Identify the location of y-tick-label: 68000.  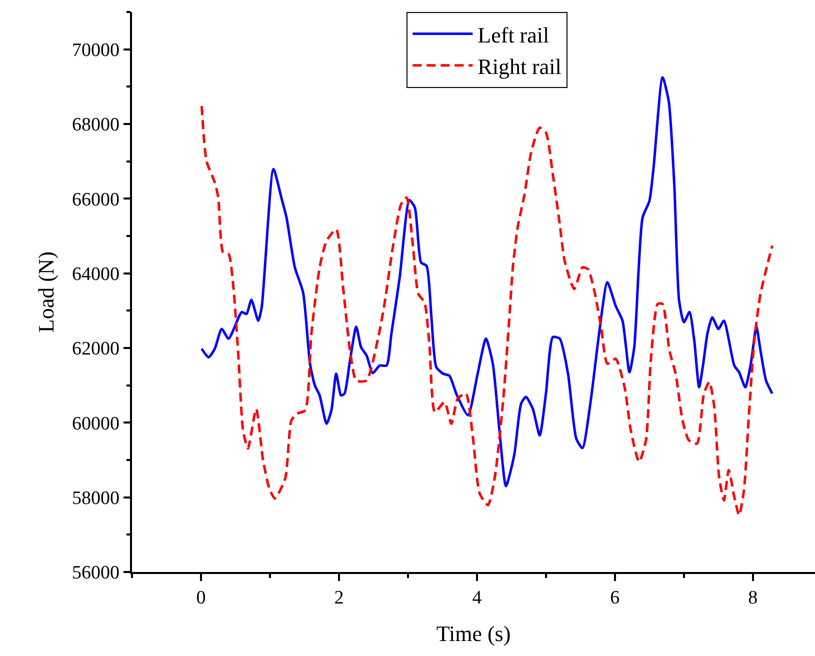
(96, 125).